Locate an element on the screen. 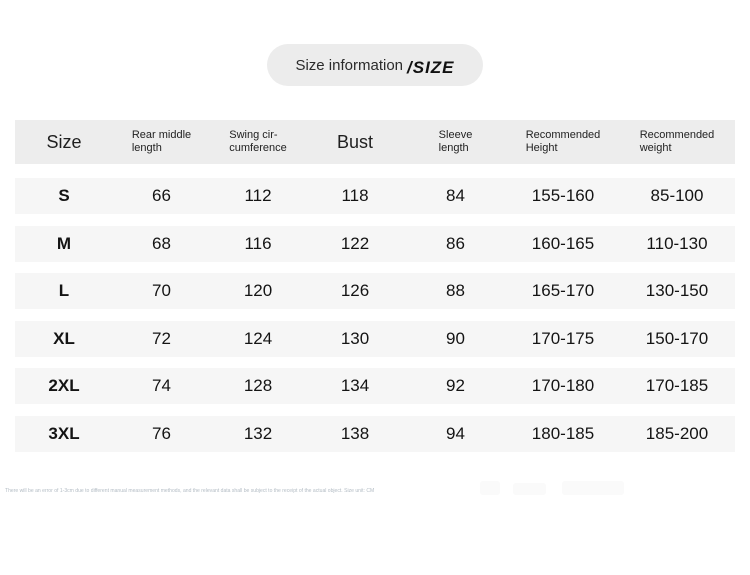 This screenshot has height=575, width=750. recommended-height-cell: 160-165 is located at coordinates (563, 243).